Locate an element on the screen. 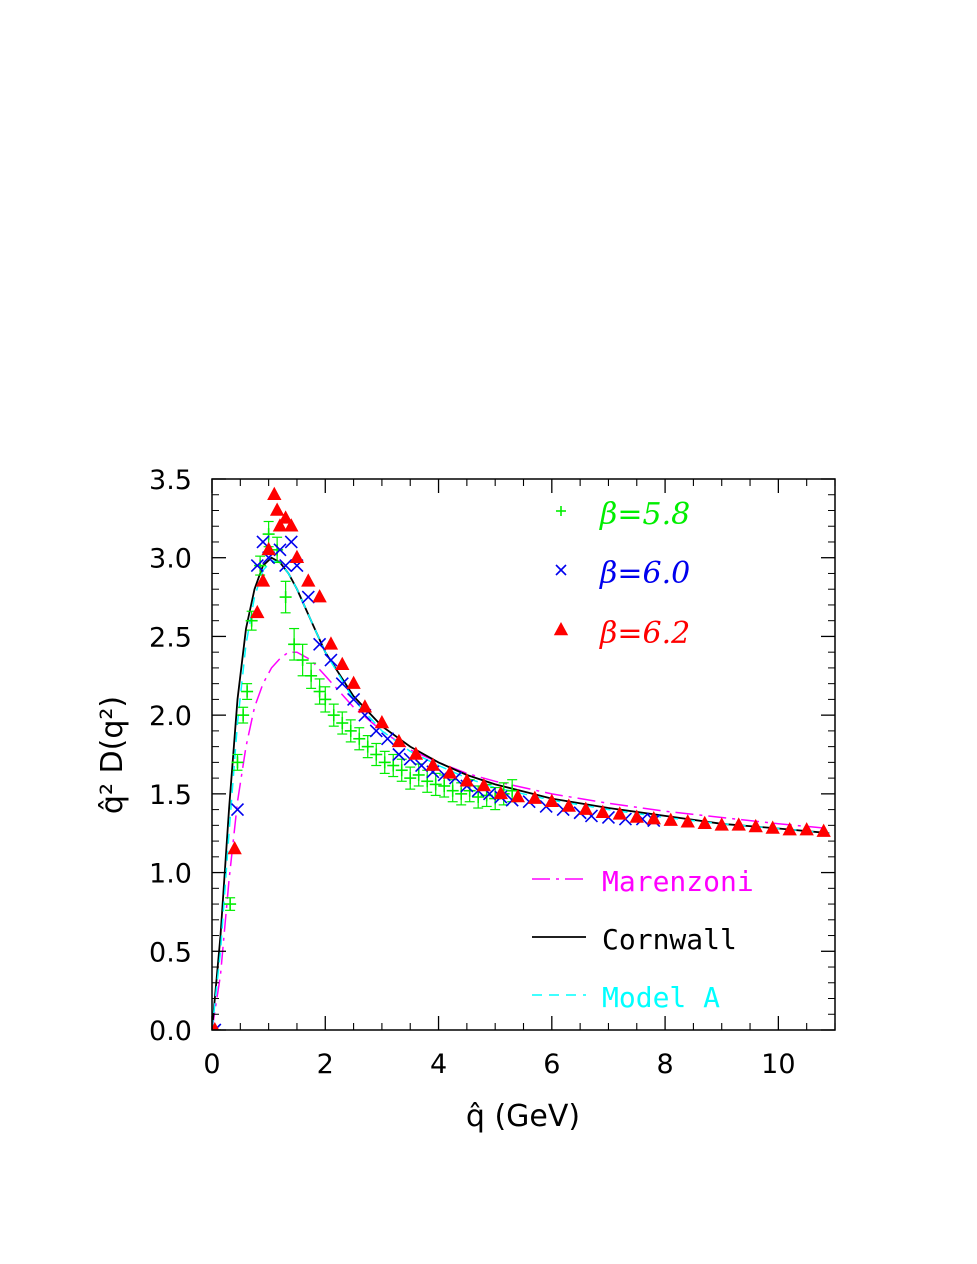 The height and width of the screenshot is (1264, 977). legend-label: β=6.2 is located at coordinates (644, 633).